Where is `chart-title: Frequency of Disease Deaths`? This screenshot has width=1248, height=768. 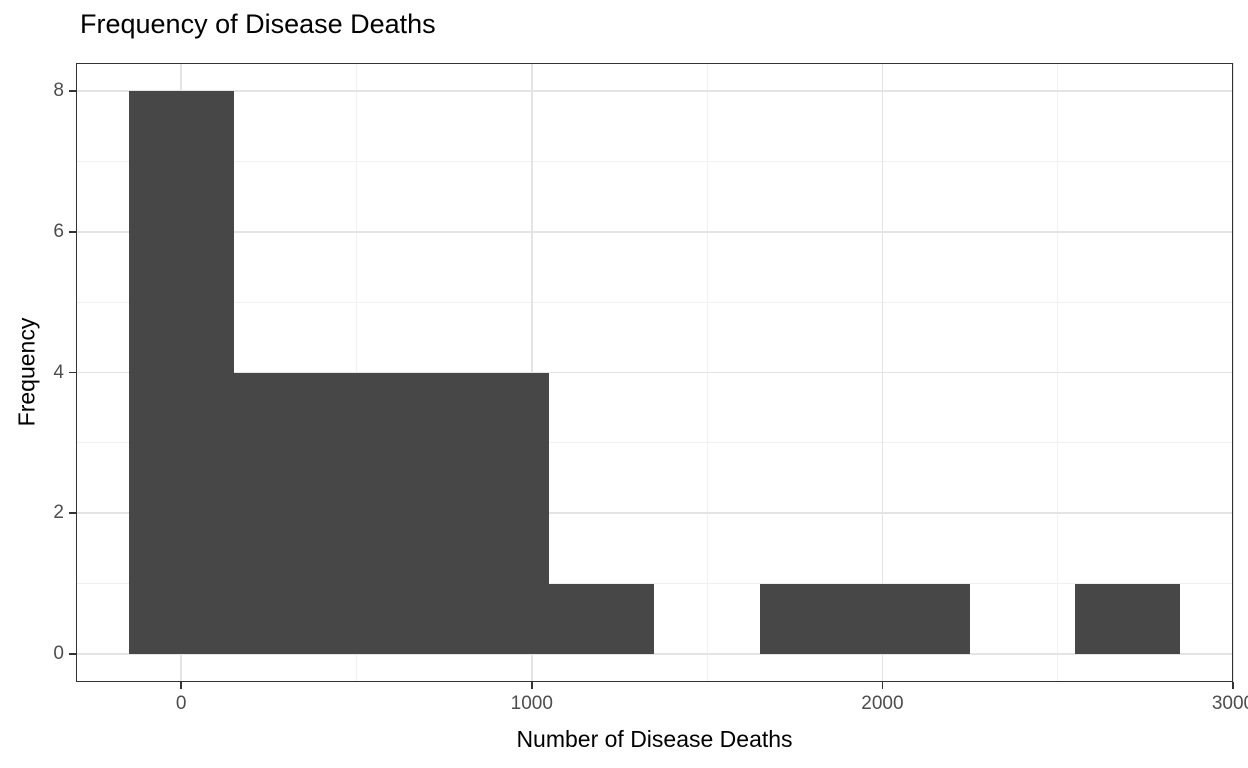
chart-title: Frequency of Disease Deaths is located at coordinates (258, 24).